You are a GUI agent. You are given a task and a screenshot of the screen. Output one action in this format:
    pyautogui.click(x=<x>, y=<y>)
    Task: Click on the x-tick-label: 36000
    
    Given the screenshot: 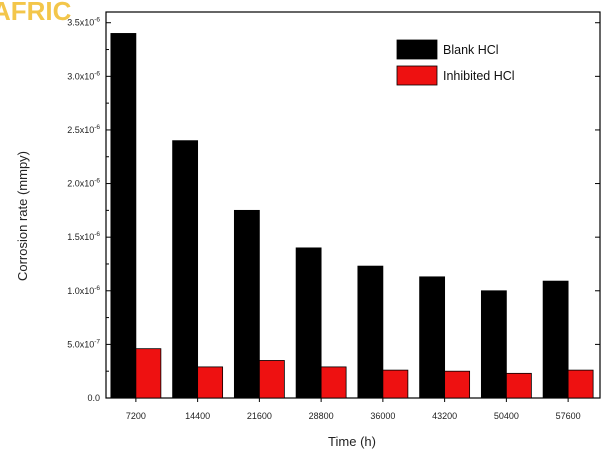 What is the action you would take?
    pyautogui.click(x=382, y=416)
    